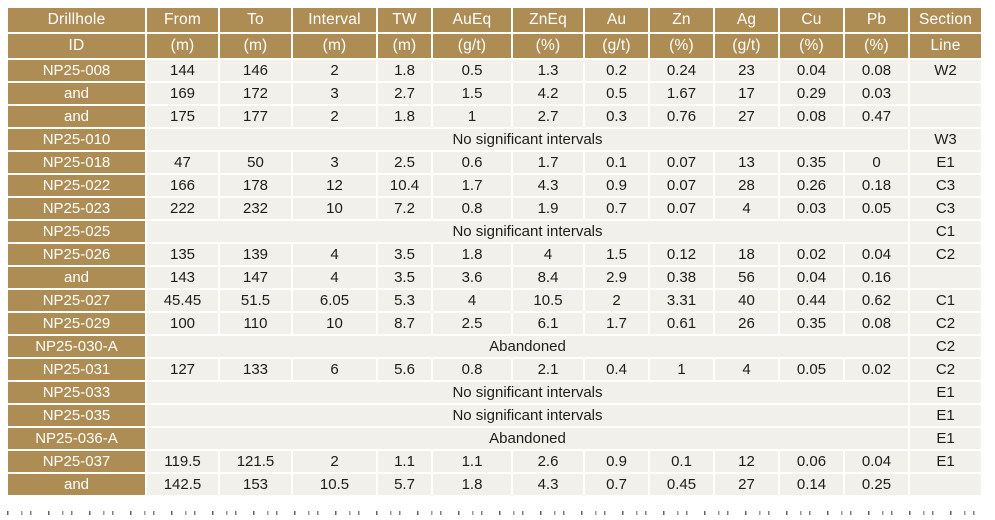 The height and width of the screenshot is (520, 995). I want to click on column-header-line1-2: To, so click(255, 20).